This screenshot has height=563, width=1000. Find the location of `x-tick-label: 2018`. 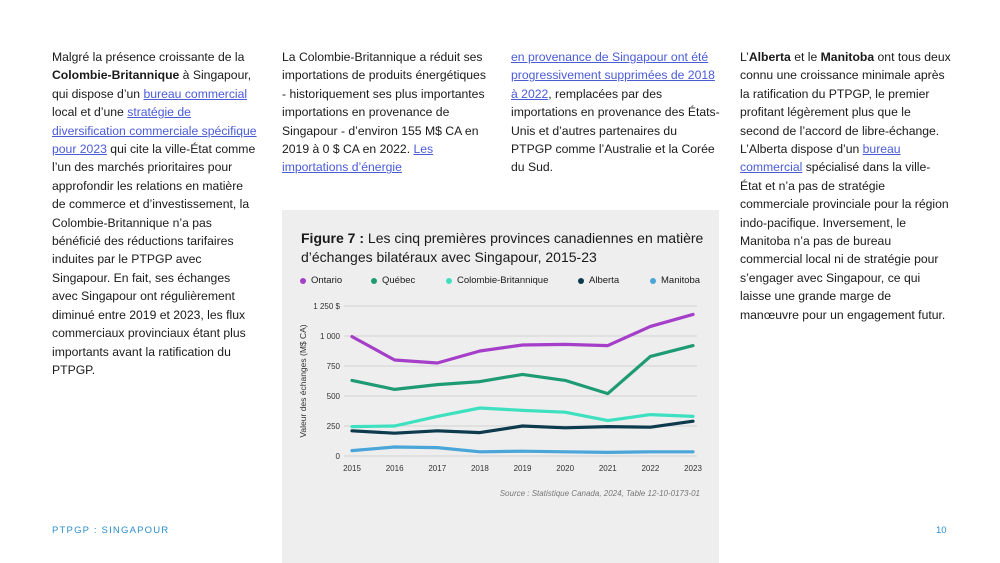

x-tick-label: 2018 is located at coordinates (480, 468).